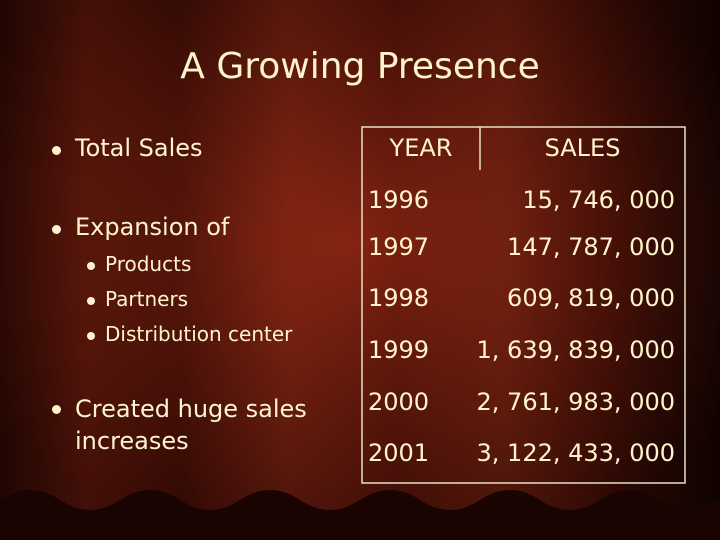 The width and height of the screenshot is (720, 540). I want to click on table-cell: 2000, so click(399, 402).